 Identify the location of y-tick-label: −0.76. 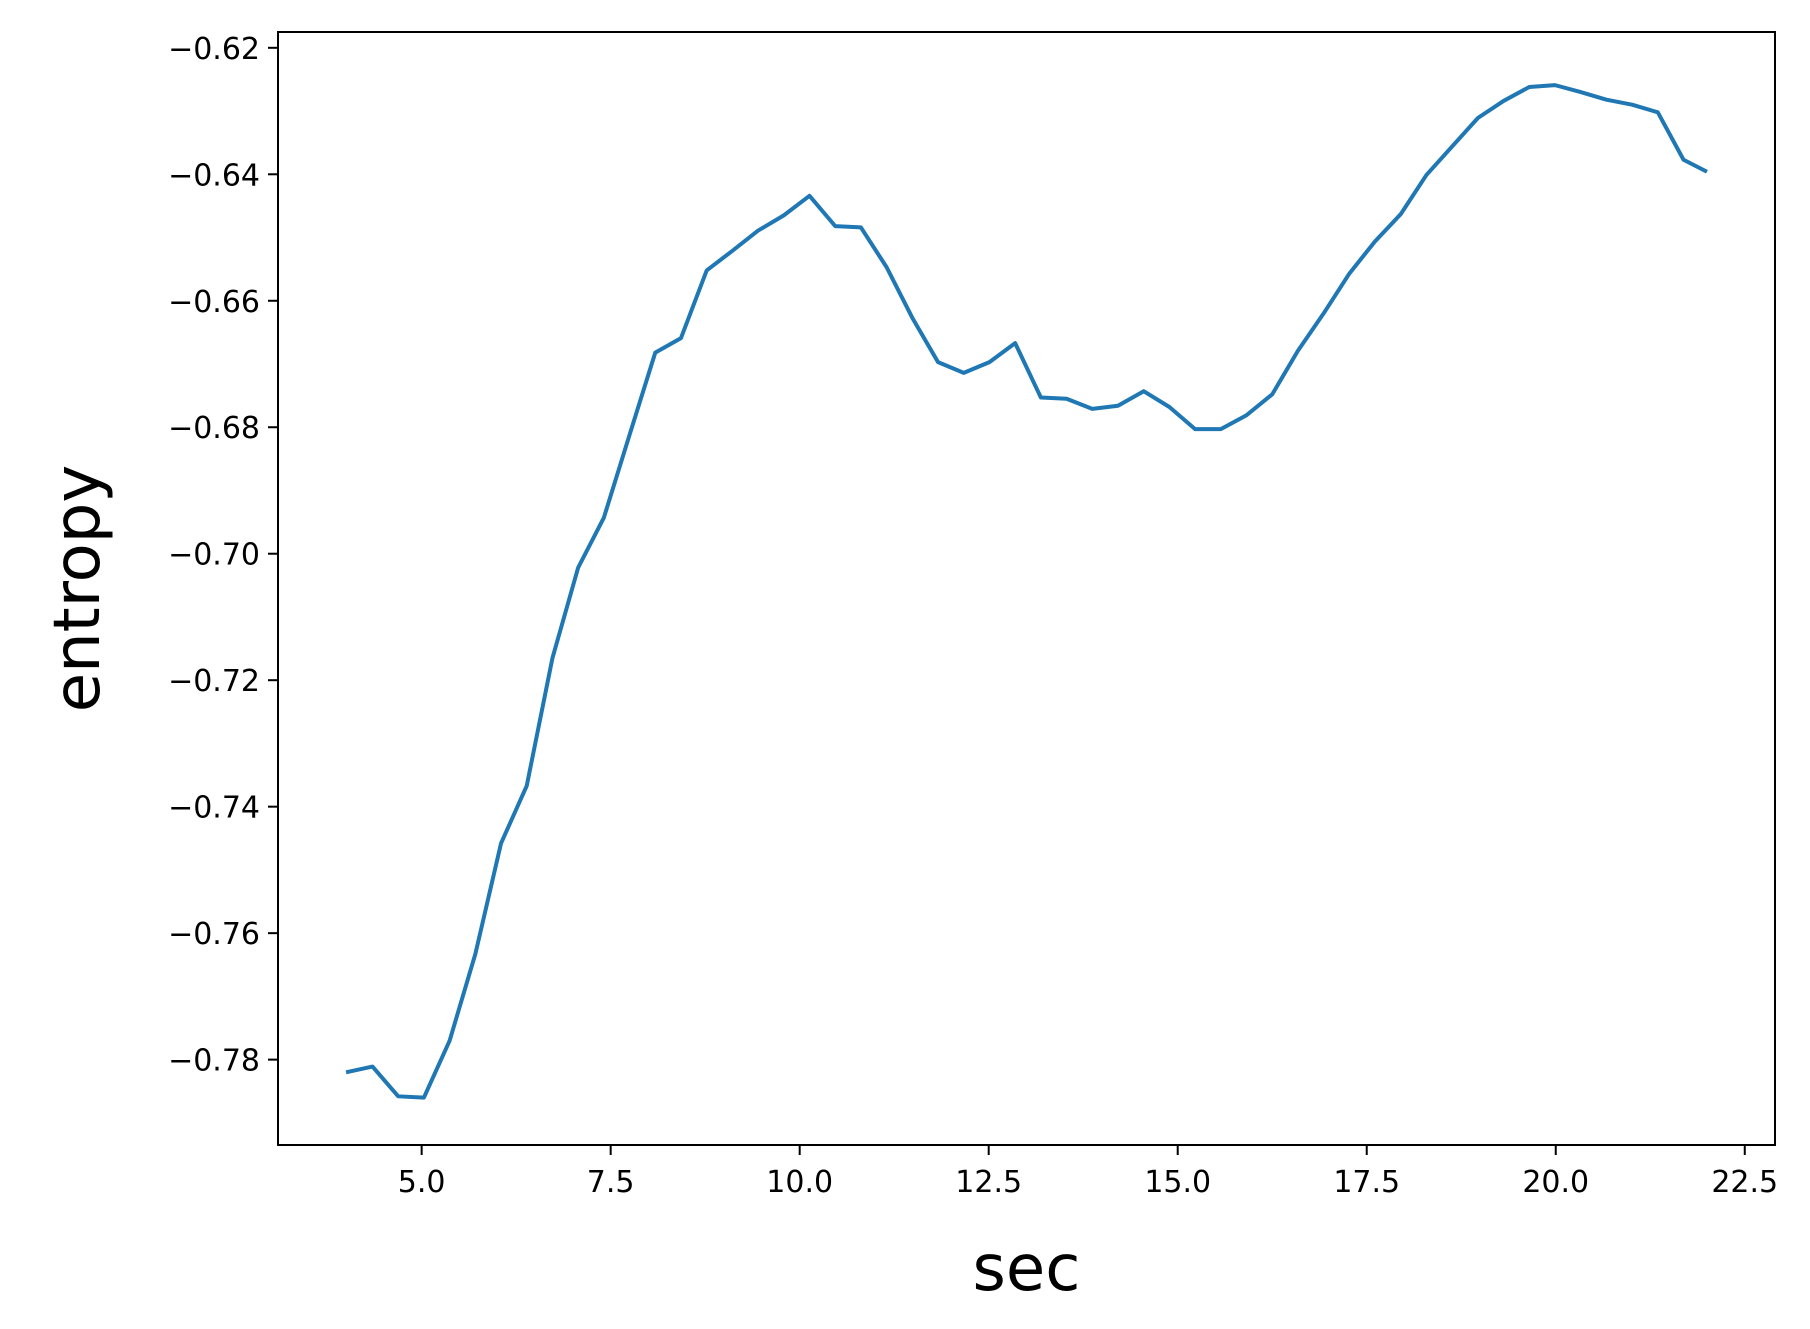
(214, 934).